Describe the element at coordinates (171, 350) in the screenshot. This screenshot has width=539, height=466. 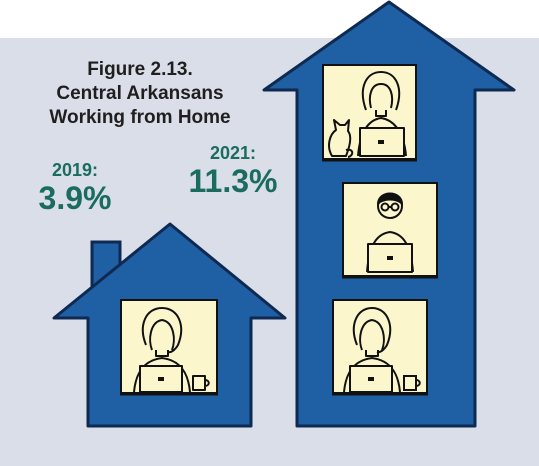
I see `woman-laptop-icon` at that location.